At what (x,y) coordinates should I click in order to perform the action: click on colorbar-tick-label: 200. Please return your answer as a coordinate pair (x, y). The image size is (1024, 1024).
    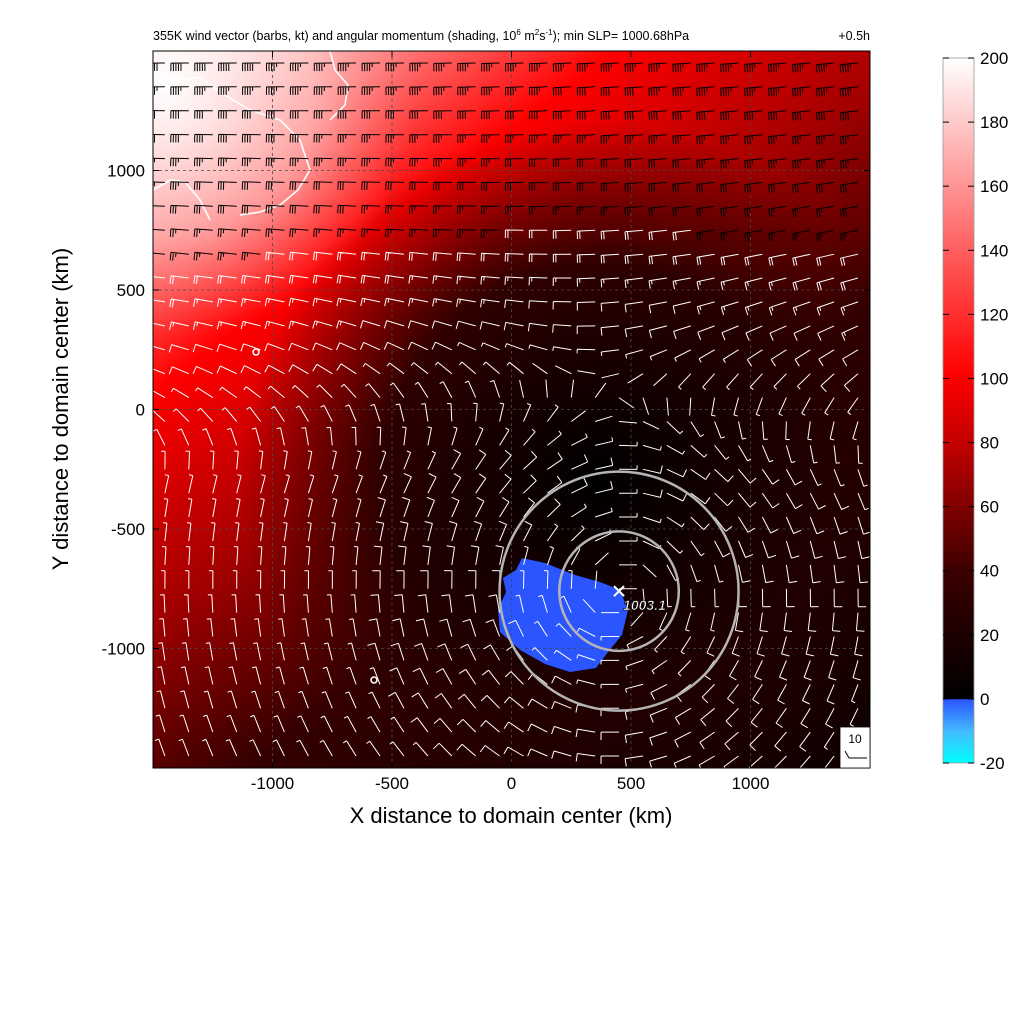
    Looking at the image, I should click on (994, 58).